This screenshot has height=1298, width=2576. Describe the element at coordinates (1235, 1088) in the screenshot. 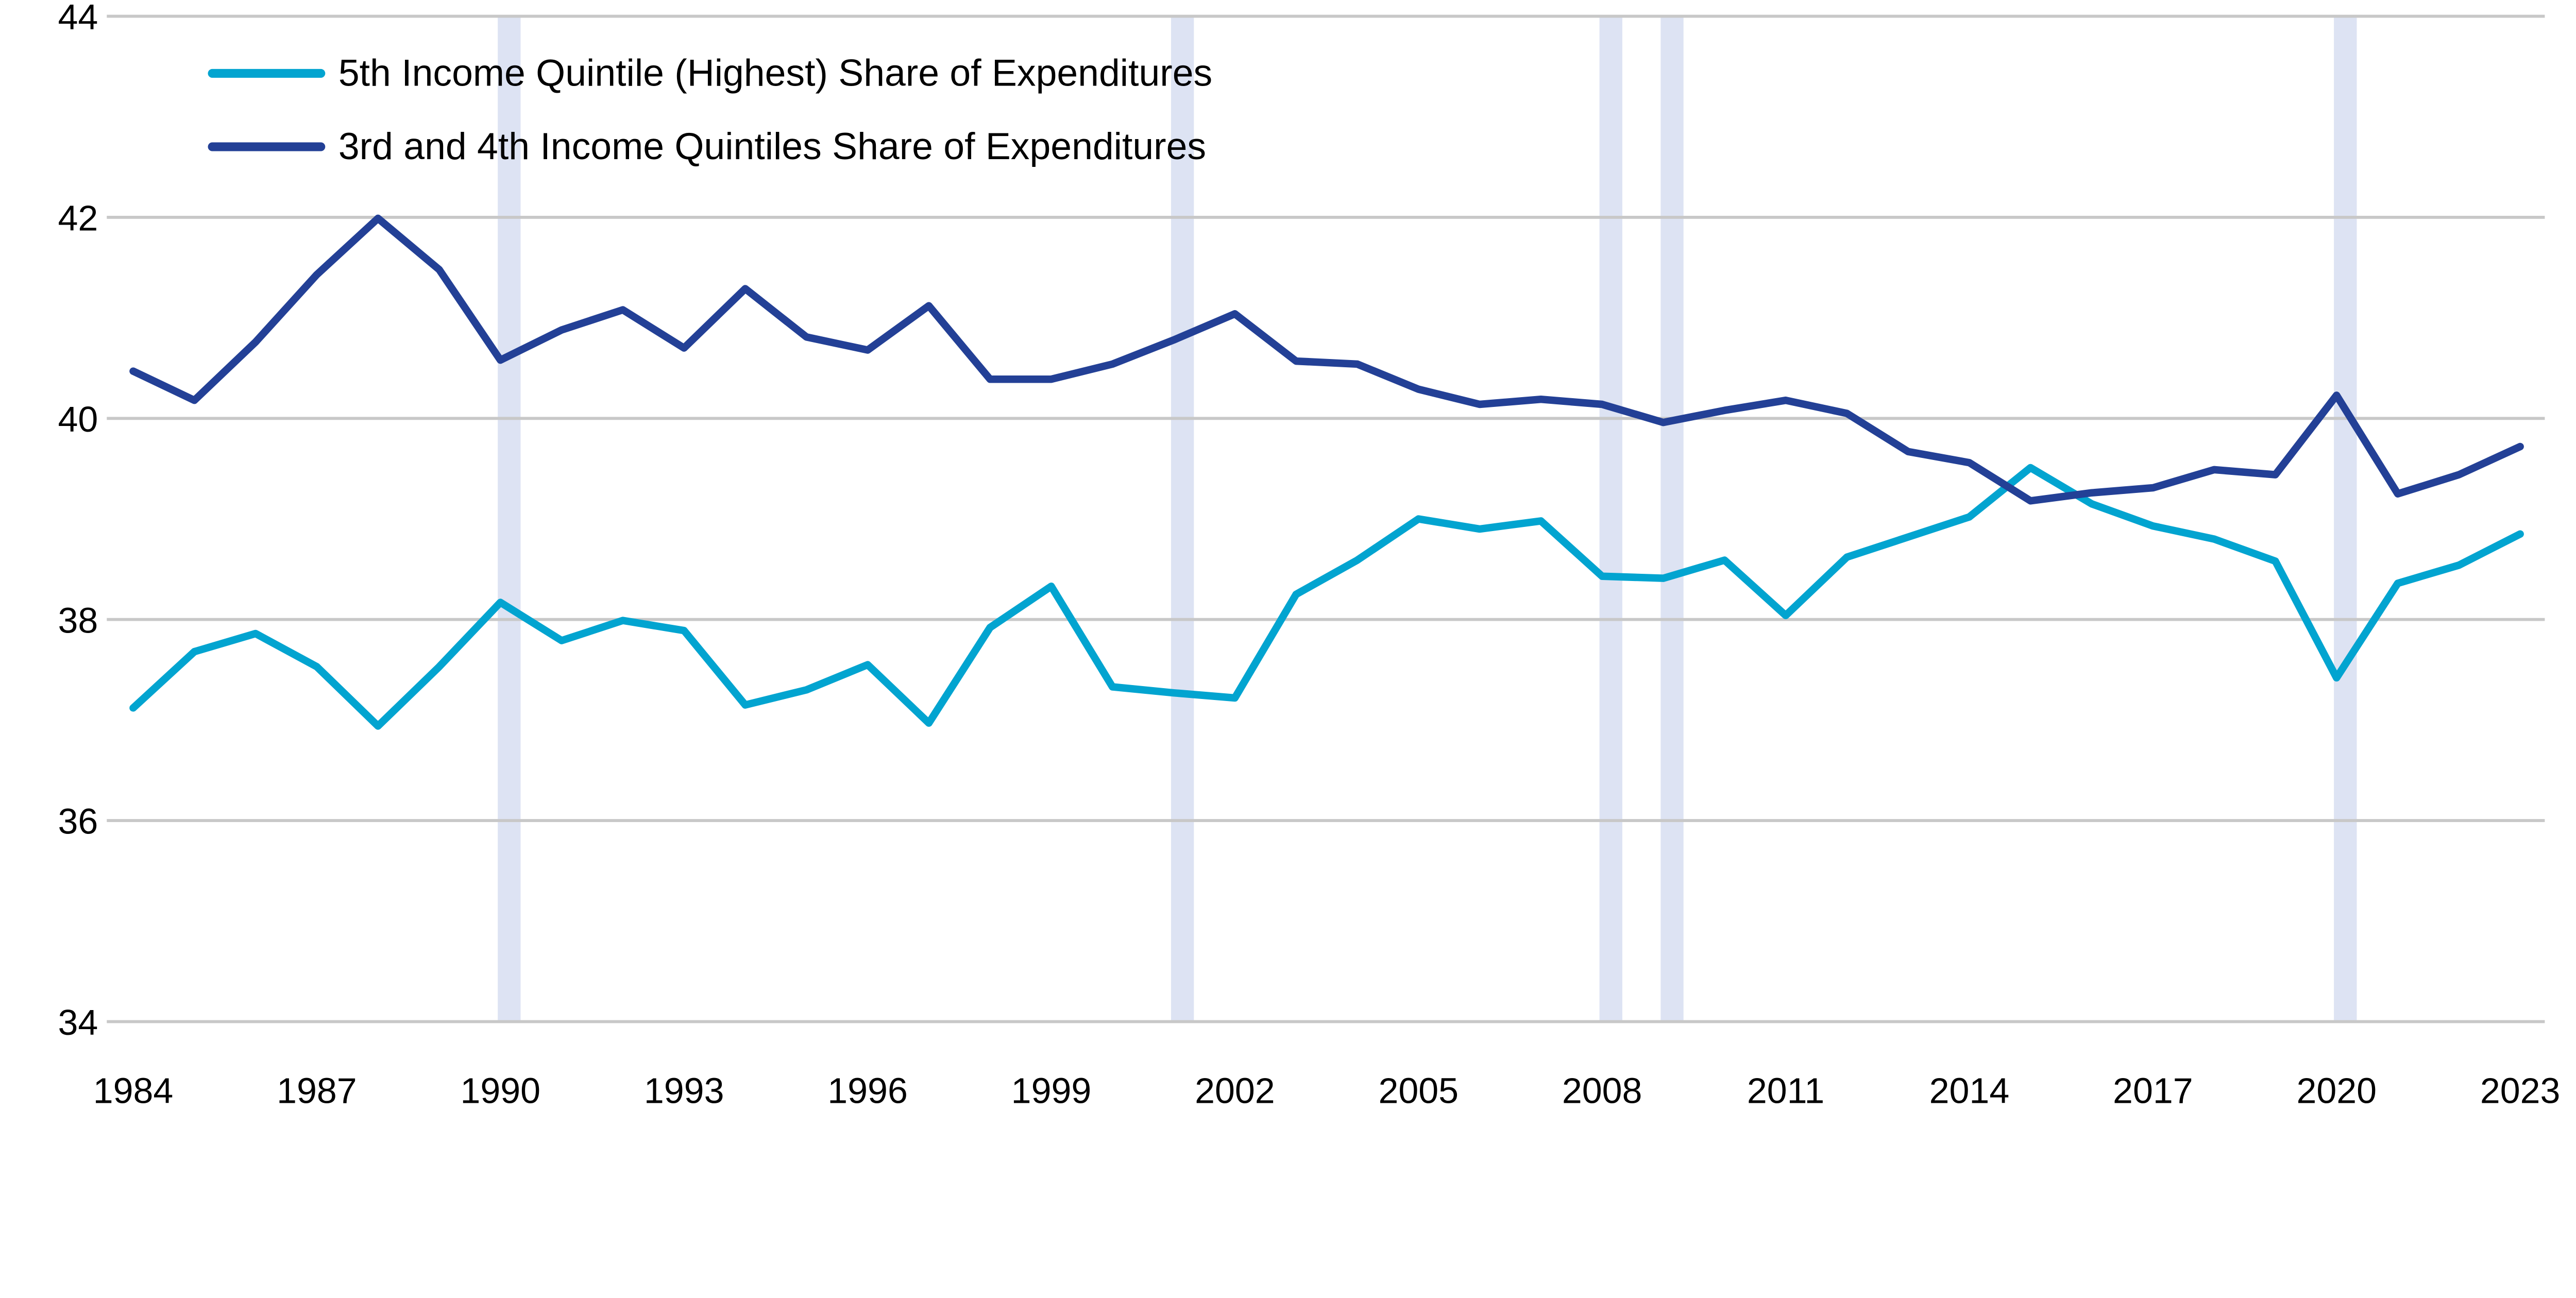

I see `x-tick-label: 2002` at that location.